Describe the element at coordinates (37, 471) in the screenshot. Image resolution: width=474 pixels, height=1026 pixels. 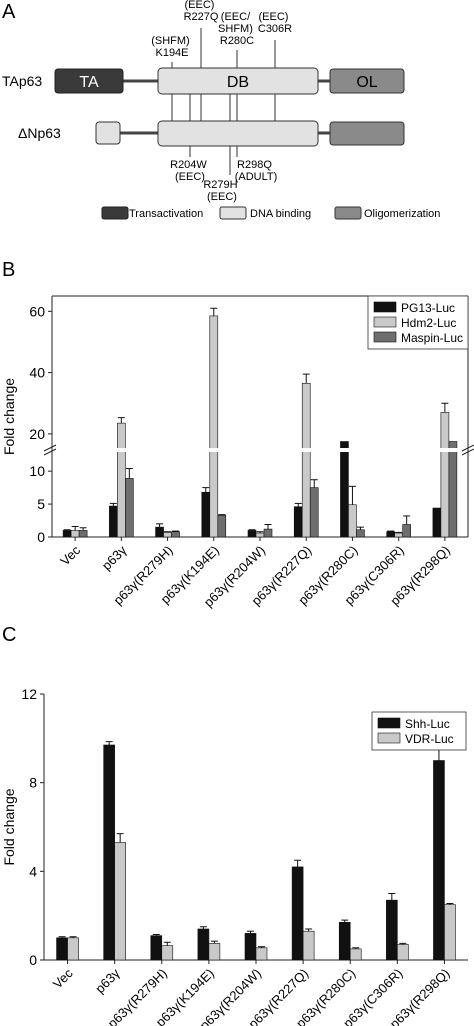
I see `y-tick-label: 10` at that location.